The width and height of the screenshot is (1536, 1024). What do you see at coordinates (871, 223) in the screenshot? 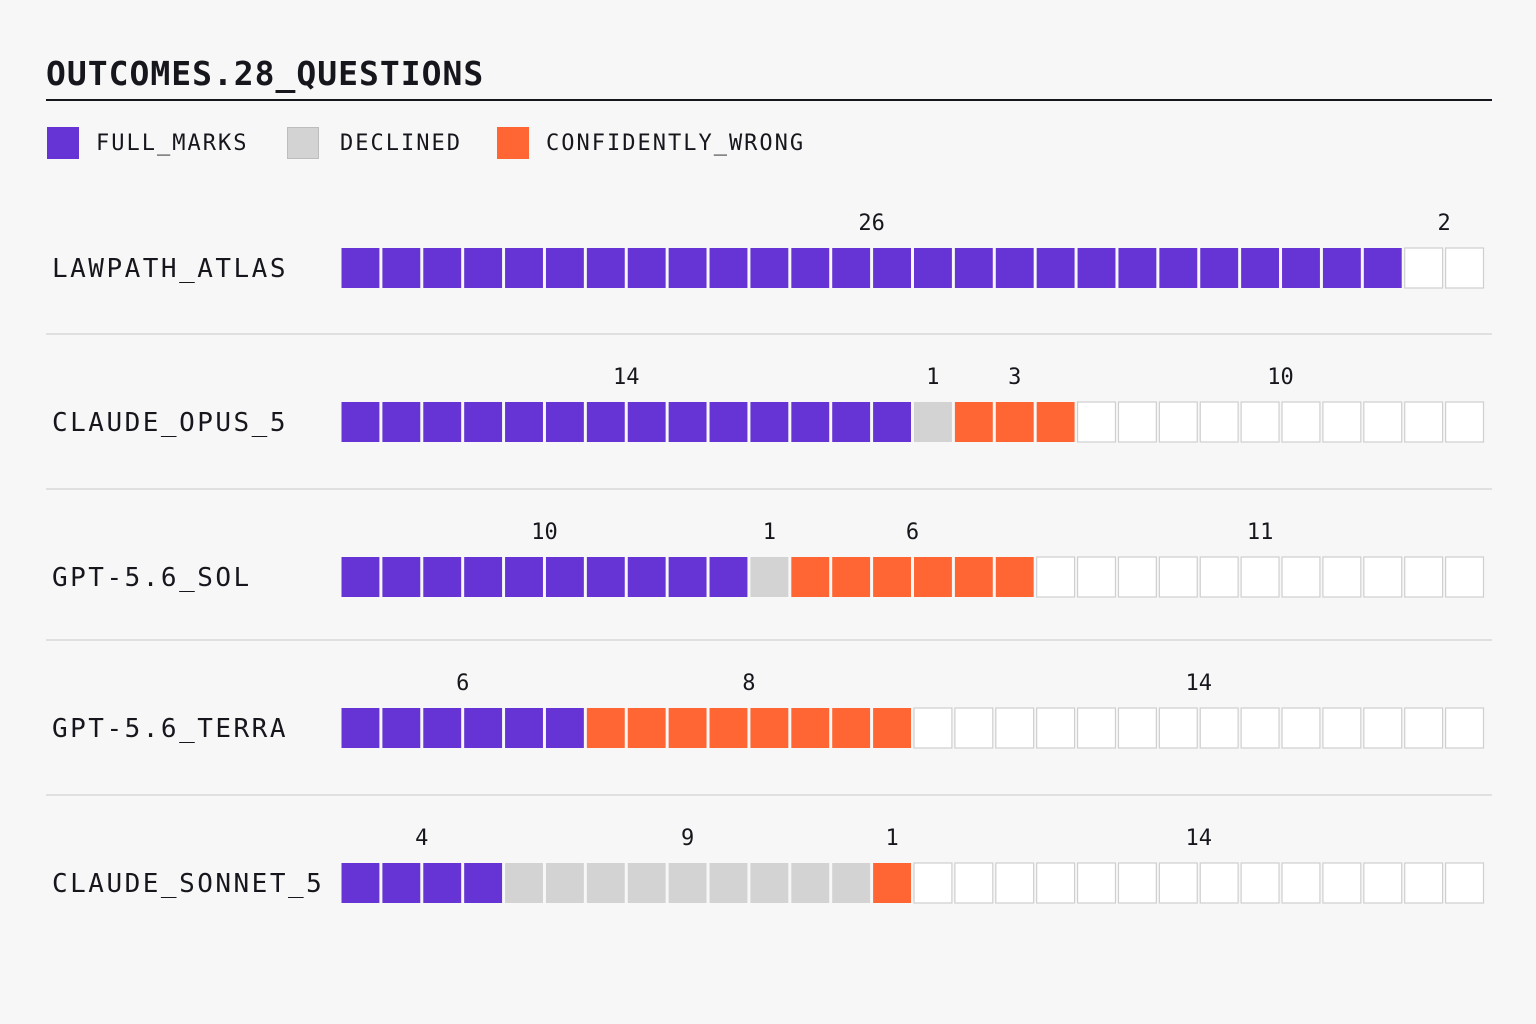
I see `count-label-full-marks: 26` at bounding box center [871, 223].